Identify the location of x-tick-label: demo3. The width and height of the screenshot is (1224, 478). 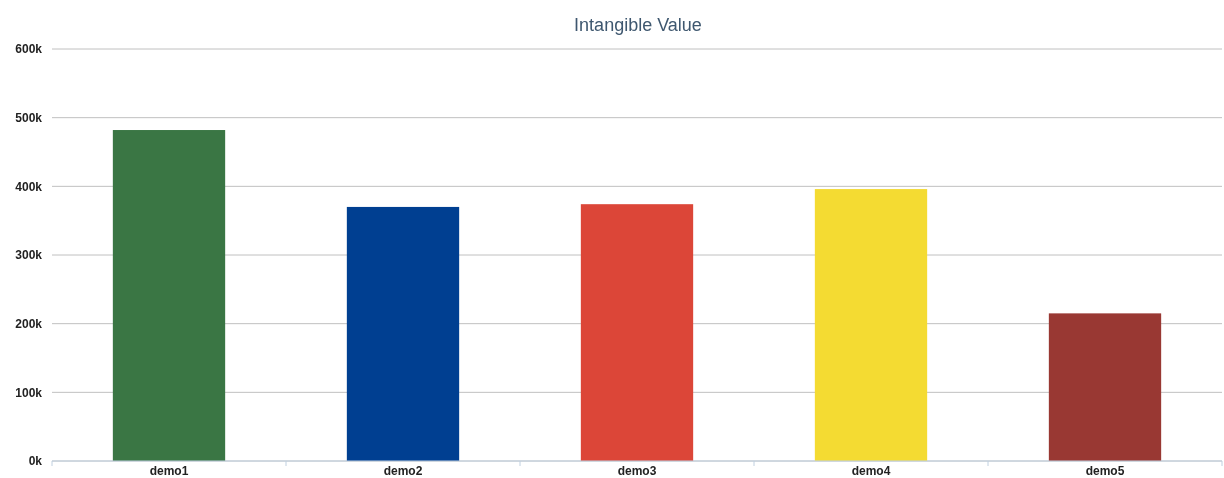
(637, 471).